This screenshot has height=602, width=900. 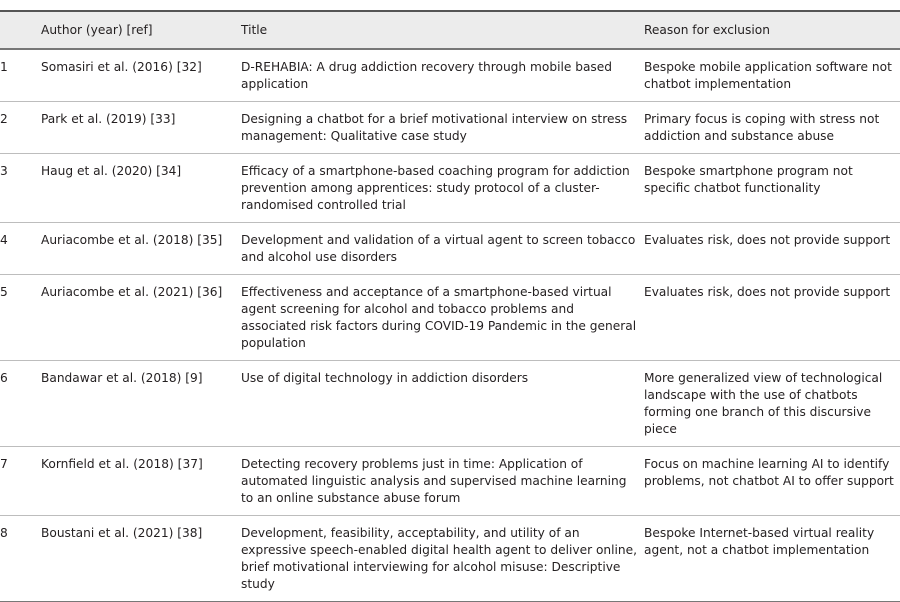 What do you see at coordinates (20, 558) in the screenshot?
I see `row-number: 8` at bounding box center [20, 558].